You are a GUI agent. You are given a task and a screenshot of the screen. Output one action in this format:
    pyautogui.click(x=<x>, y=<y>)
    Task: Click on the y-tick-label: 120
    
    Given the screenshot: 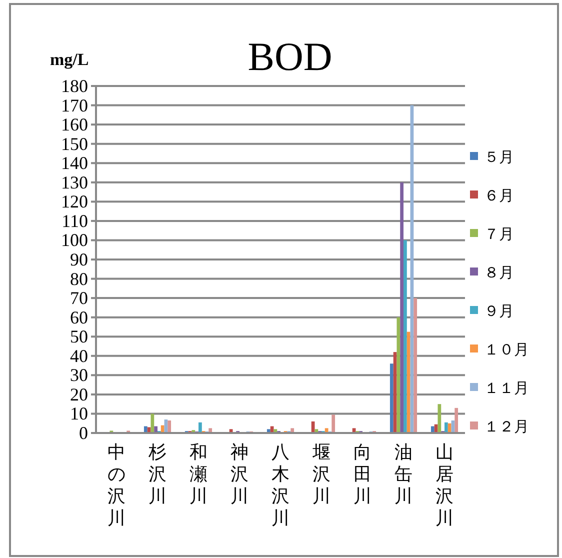 What is the action you would take?
    pyautogui.click(x=74, y=202)
    